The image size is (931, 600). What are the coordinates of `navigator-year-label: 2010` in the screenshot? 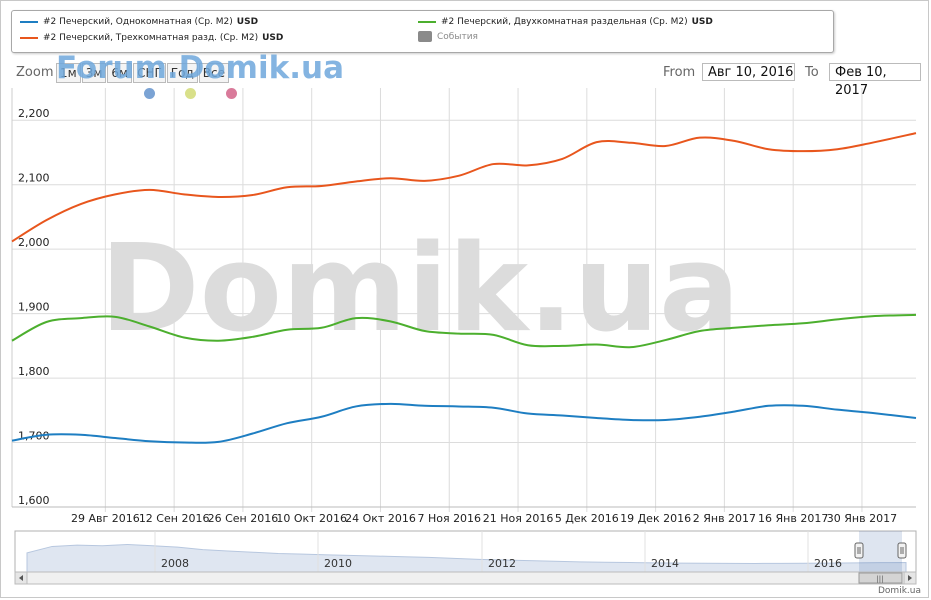 It's located at (338, 563).